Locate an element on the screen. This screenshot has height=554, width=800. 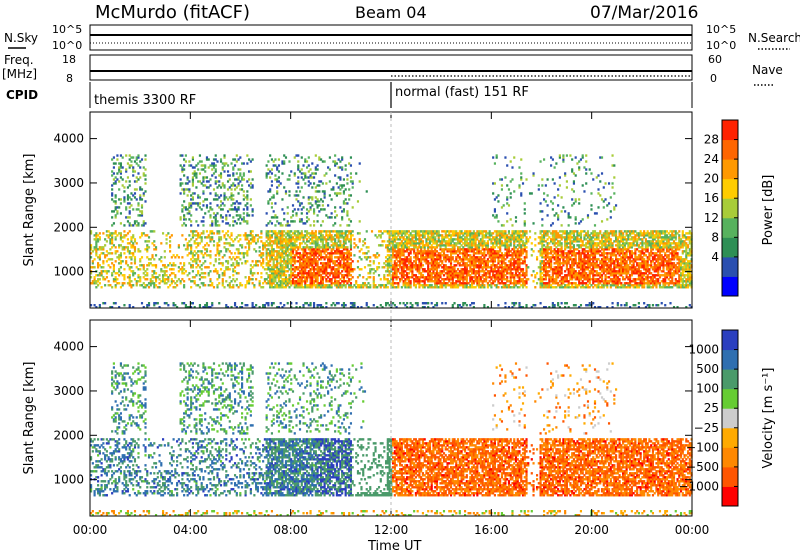
nave-tick-top: 60 is located at coordinates (715, 59).